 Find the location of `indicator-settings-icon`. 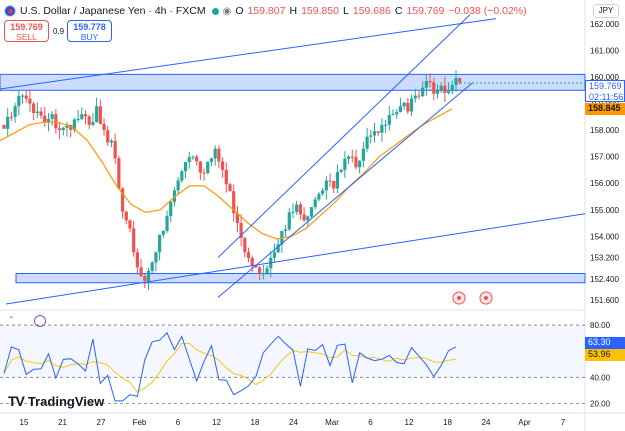

indicator-settings-icon is located at coordinates (40, 321).